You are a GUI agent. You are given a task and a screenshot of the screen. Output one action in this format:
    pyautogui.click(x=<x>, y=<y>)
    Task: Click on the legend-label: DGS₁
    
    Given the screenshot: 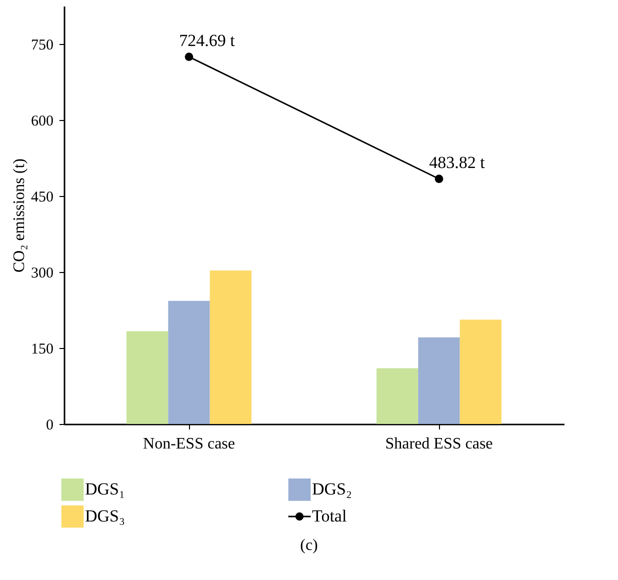 What is the action you would take?
    pyautogui.click(x=105, y=489)
    